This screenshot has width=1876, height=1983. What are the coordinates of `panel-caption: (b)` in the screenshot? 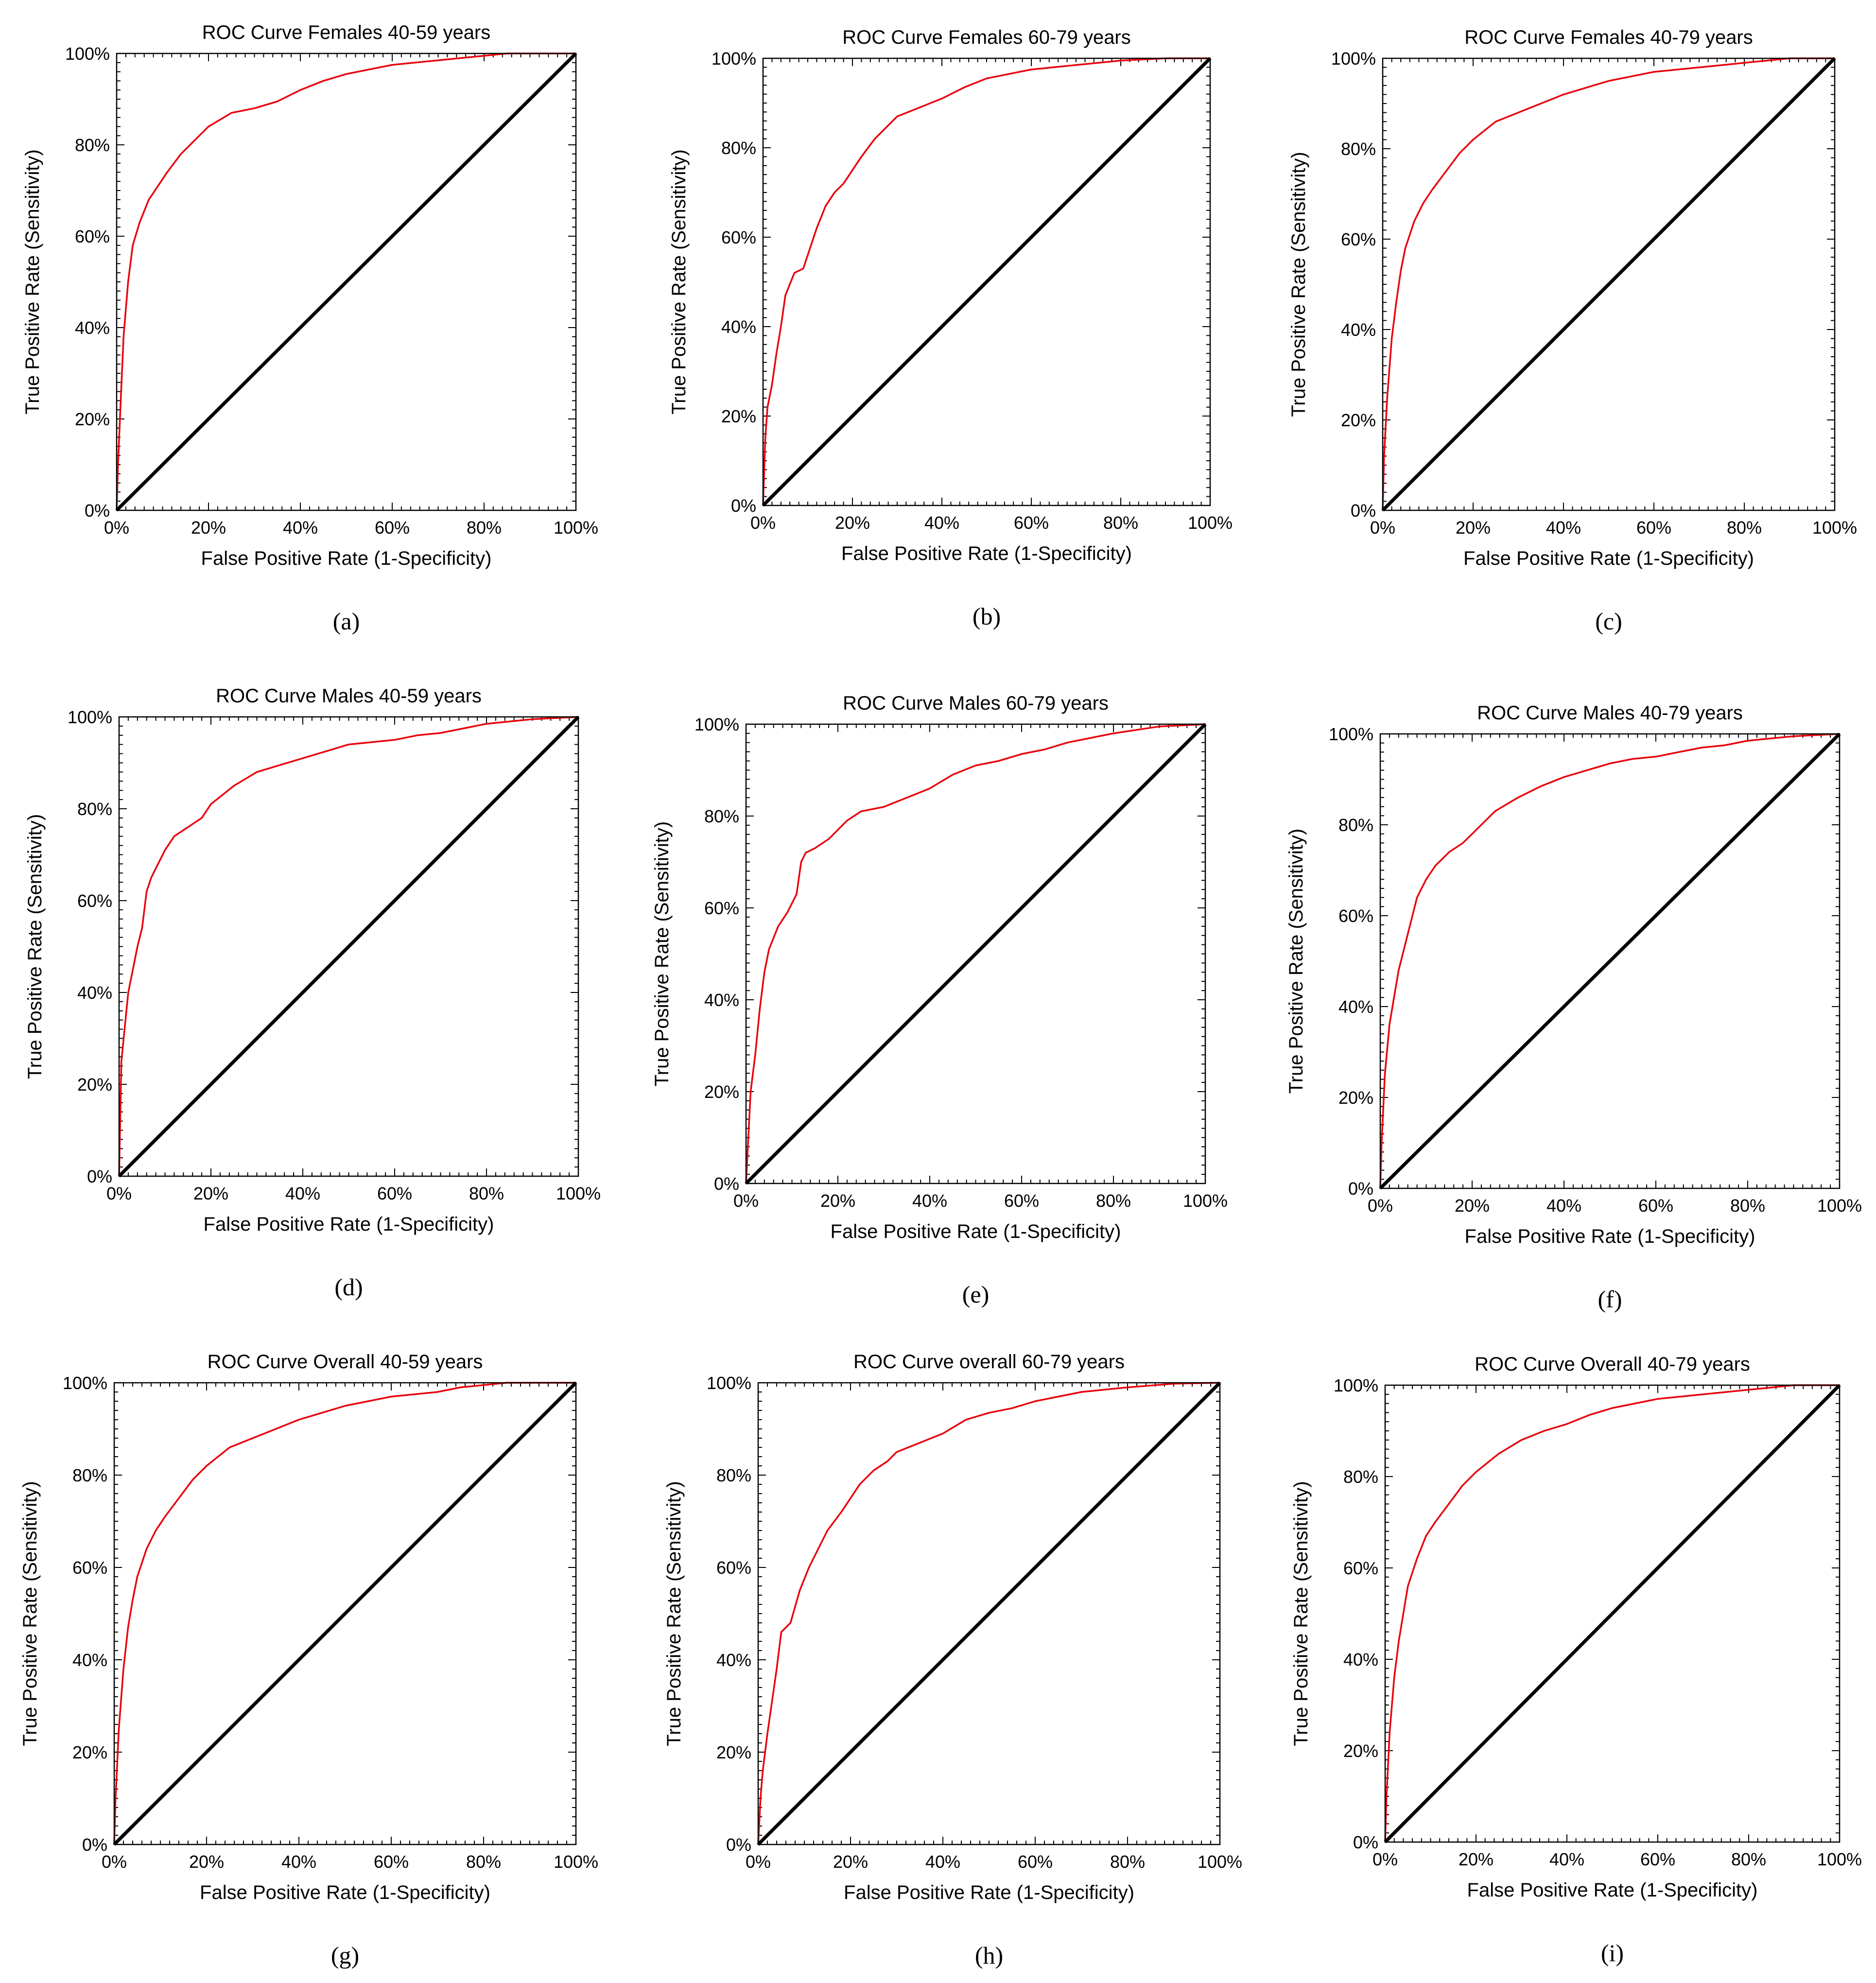 It's located at (987, 617).